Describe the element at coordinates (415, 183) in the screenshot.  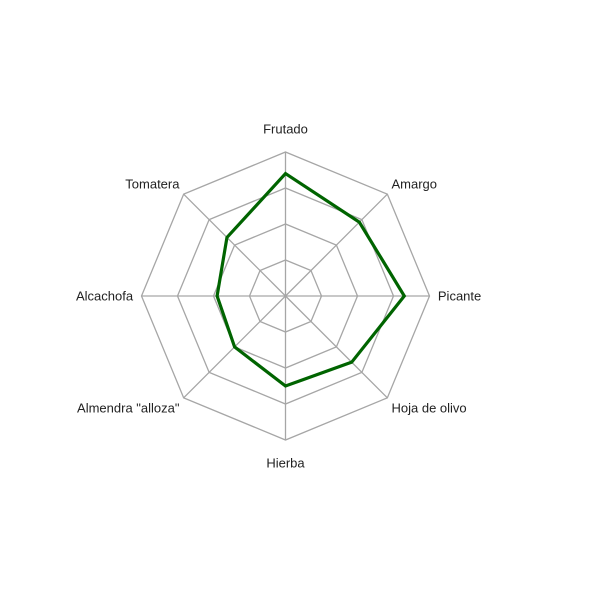
I see `category-label: Amargo` at that location.